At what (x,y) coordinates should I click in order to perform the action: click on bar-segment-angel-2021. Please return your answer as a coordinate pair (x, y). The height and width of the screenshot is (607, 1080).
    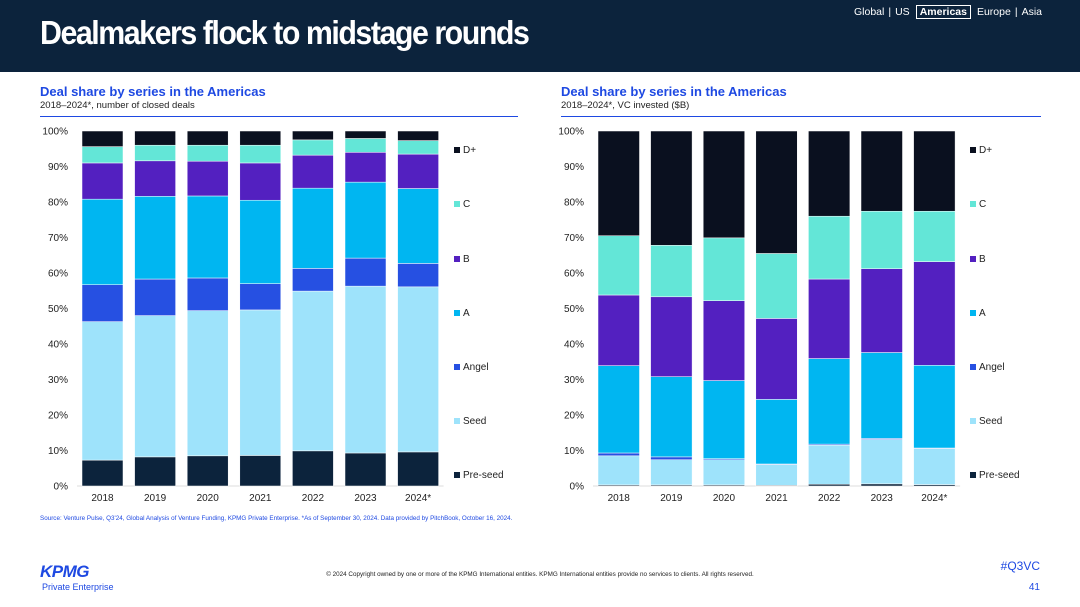
    Looking at the image, I should click on (260, 297).